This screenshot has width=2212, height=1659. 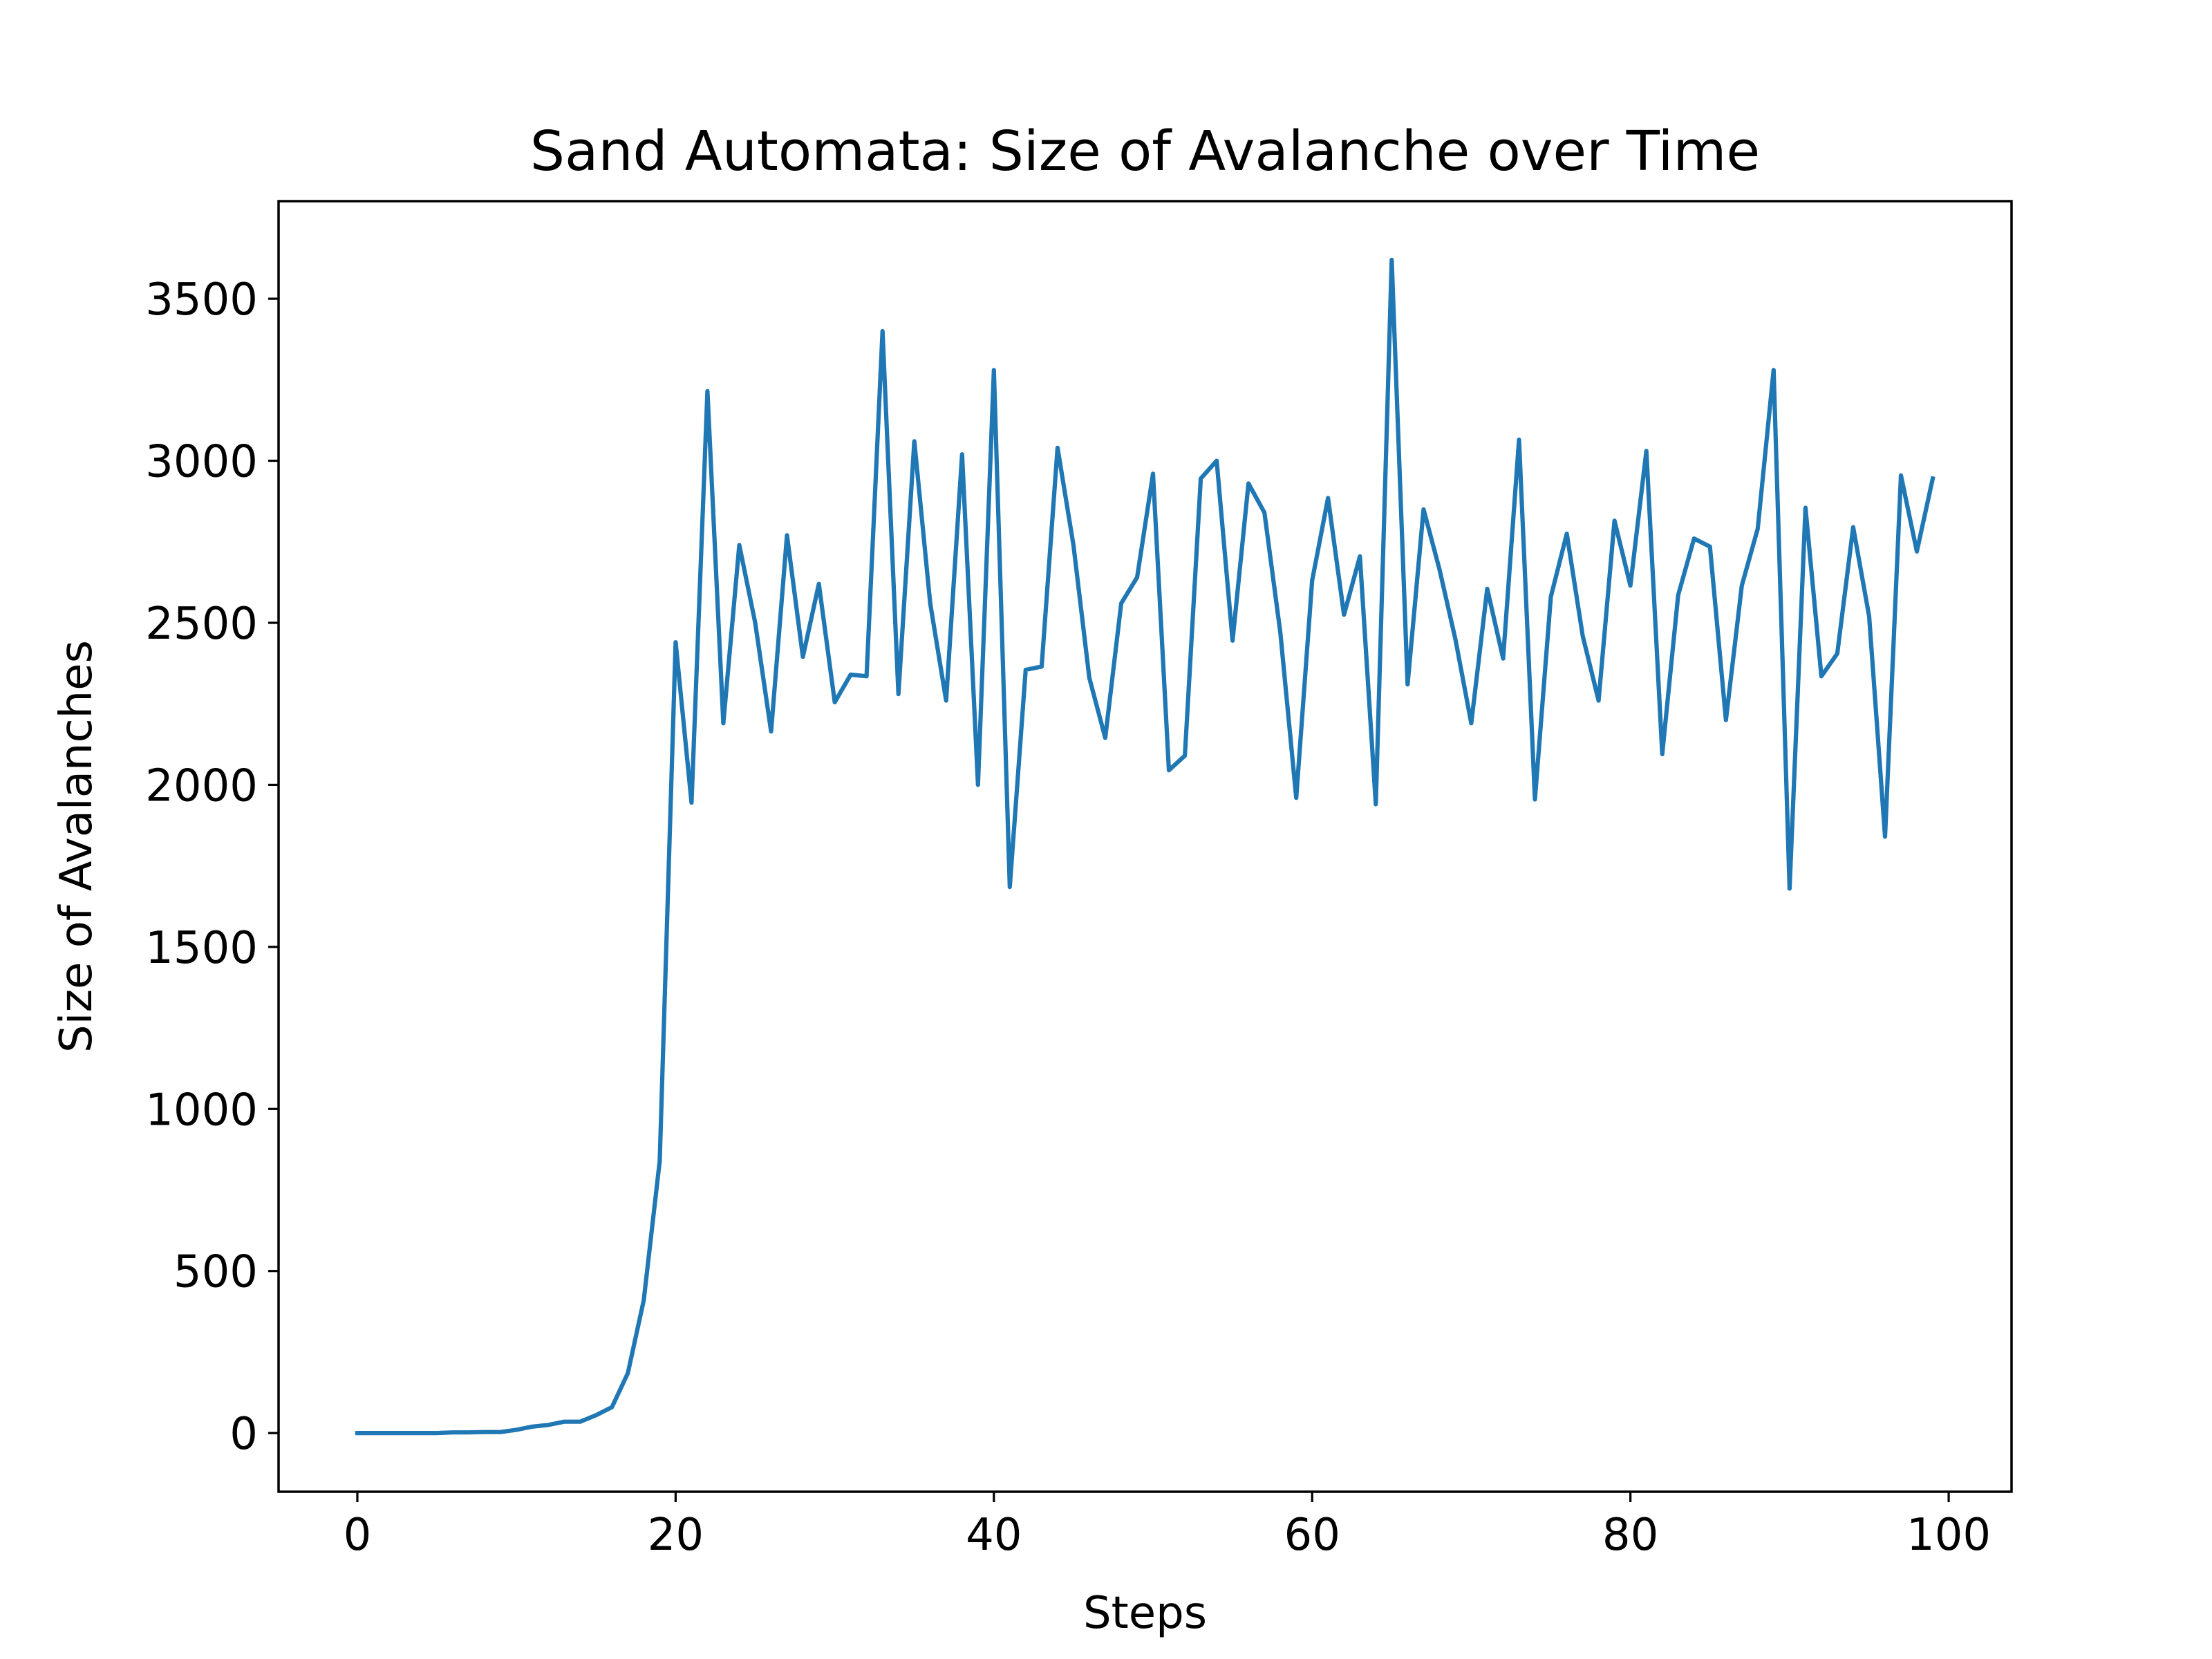 What do you see at coordinates (1948, 1535) in the screenshot?
I see `x-tick-label: 100` at bounding box center [1948, 1535].